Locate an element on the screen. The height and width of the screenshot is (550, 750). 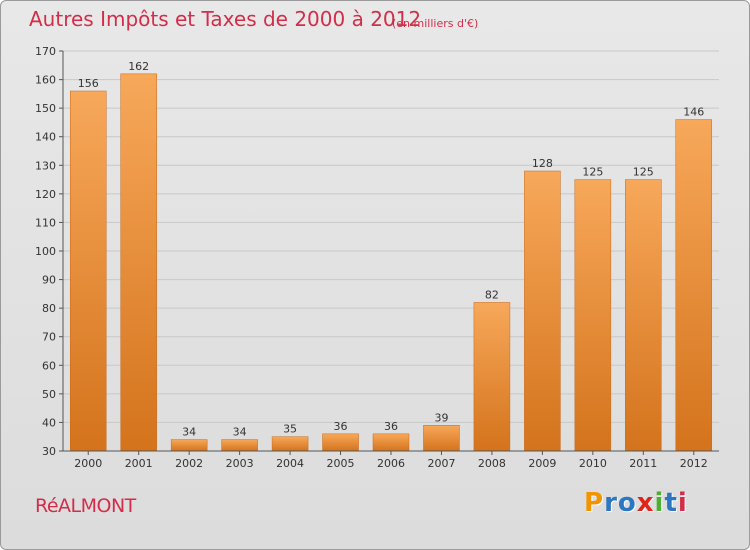
x-tick-label: 2011 is located at coordinates (643, 463).